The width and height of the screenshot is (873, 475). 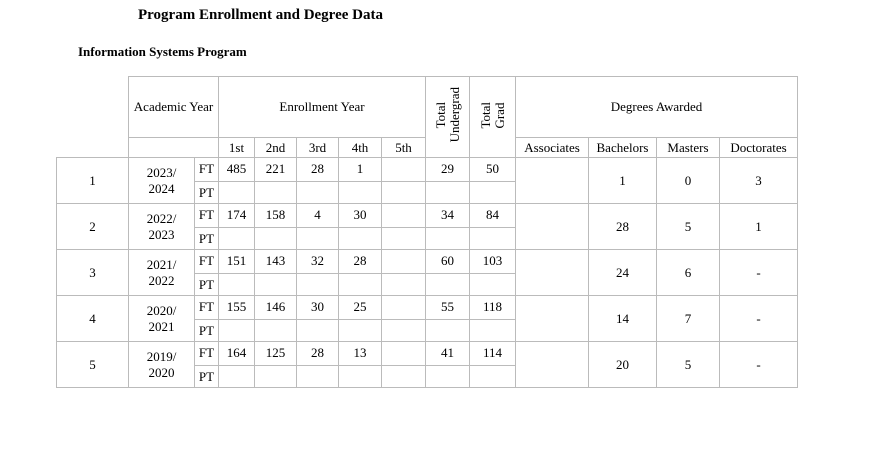 What do you see at coordinates (492, 117) in the screenshot?
I see `total-grad-header: Total Grad` at bounding box center [492, 117].